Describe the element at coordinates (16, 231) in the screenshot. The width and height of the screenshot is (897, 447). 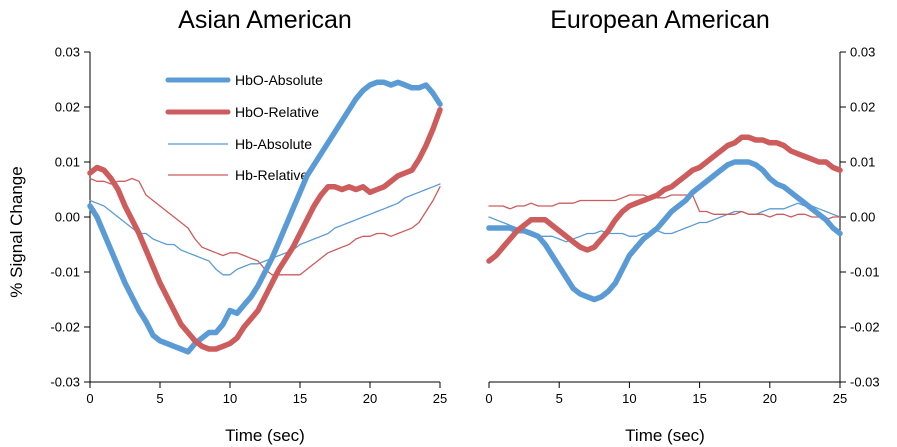
I see `y-axis-label: % Signal Change` at that location.